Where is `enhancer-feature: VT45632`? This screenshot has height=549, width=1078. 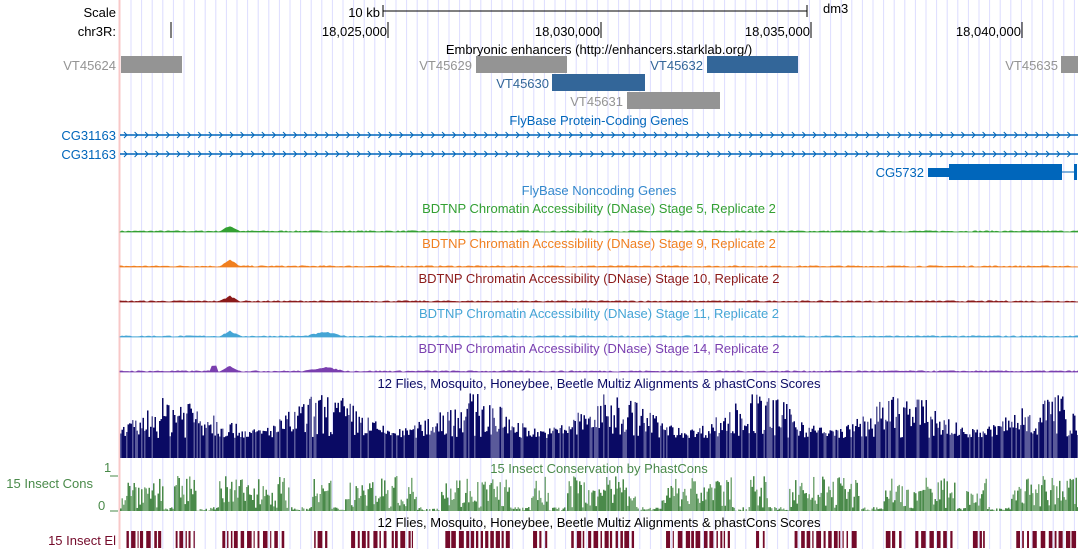 enhancer-feature: VT45632 is located at coordinates (724, 64).